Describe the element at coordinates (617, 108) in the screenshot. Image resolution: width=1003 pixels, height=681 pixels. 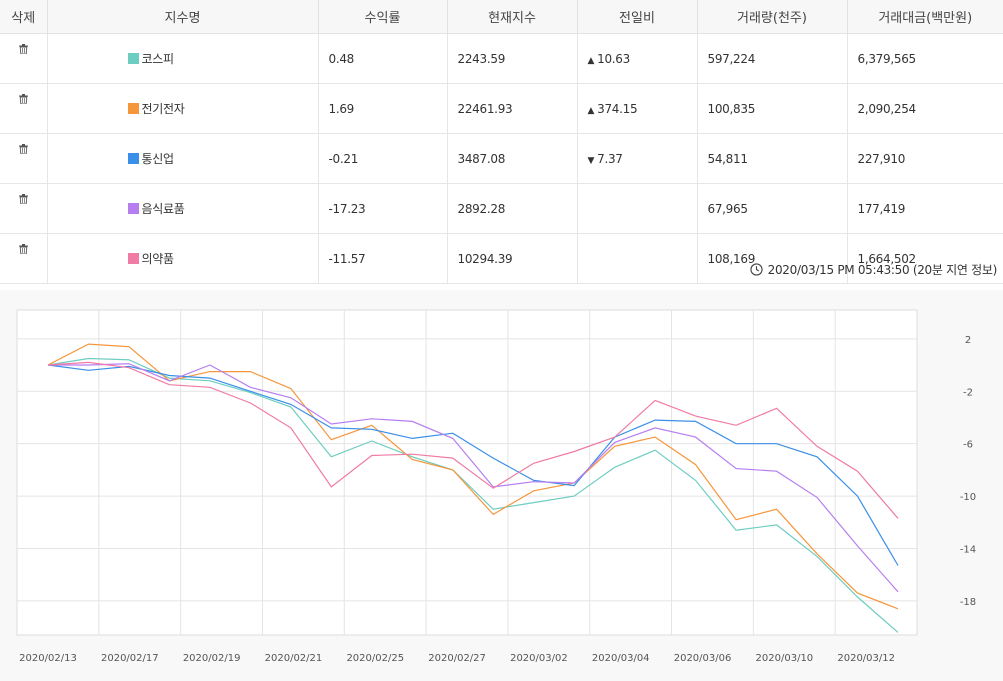
I see `change-value: 374.15` at that location.